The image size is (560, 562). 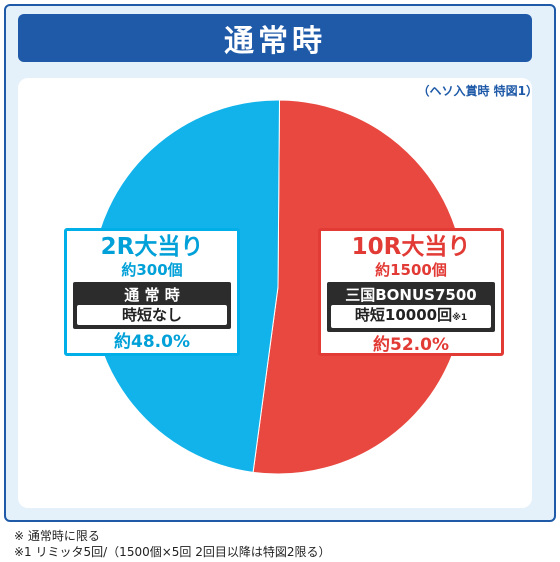 I want to click on slice-detail-10r: 三国BONUS7500 時短10000回※1, so click(x=411, y=307).